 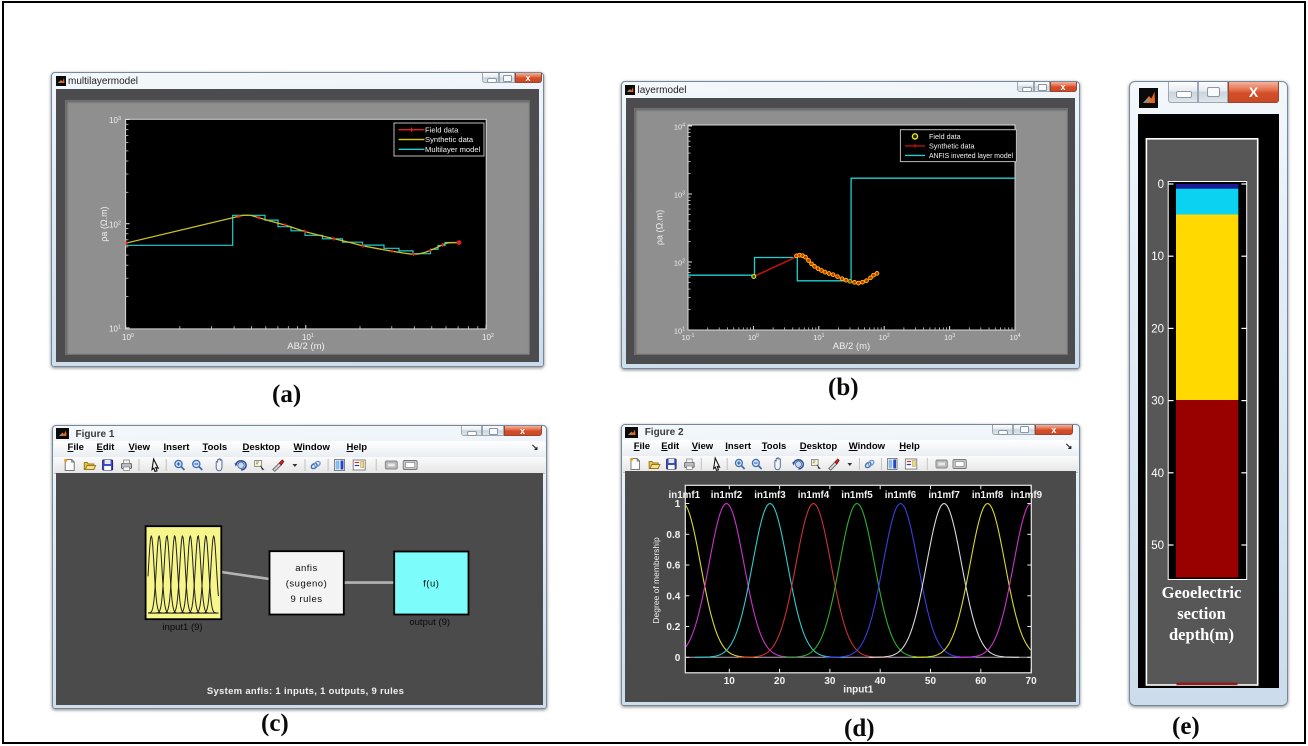 What do you see at coordinates (306, 598) in the screenshot?
I see `svg-text: 9 rules` at bounding box center [306, 598].